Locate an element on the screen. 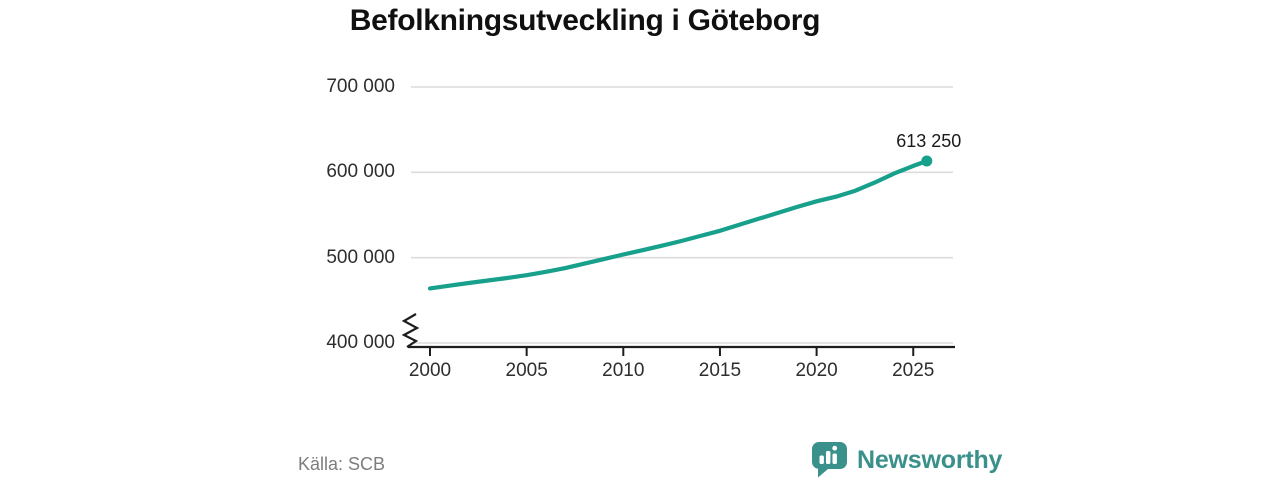  endpoint-value-label: 613 250 is located at coordinates (929, 141).